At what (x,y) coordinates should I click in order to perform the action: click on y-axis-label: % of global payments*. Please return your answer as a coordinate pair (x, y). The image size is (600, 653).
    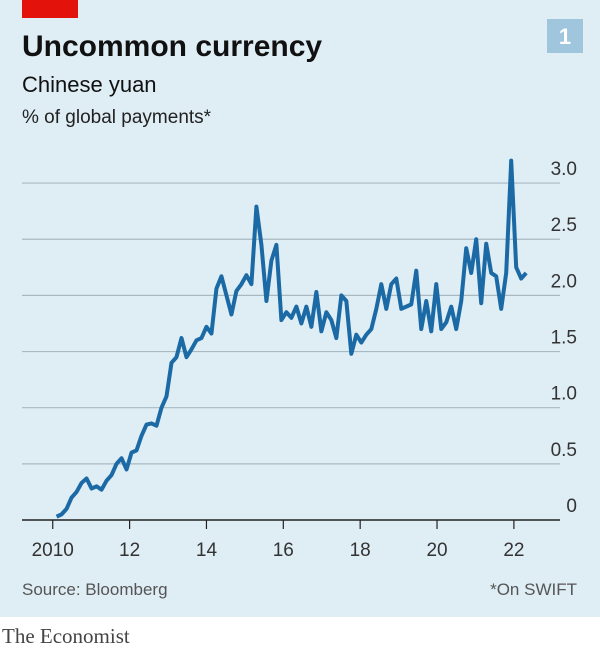
    Looking at the image, I should click on (117, 117).